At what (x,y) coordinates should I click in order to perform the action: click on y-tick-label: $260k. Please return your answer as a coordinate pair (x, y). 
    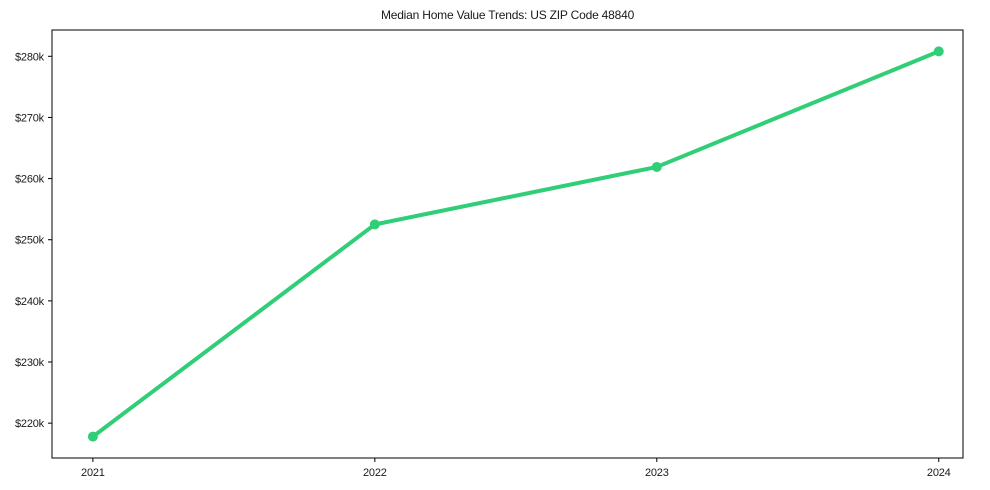
    Looking at the image, I should click on (30, 180).